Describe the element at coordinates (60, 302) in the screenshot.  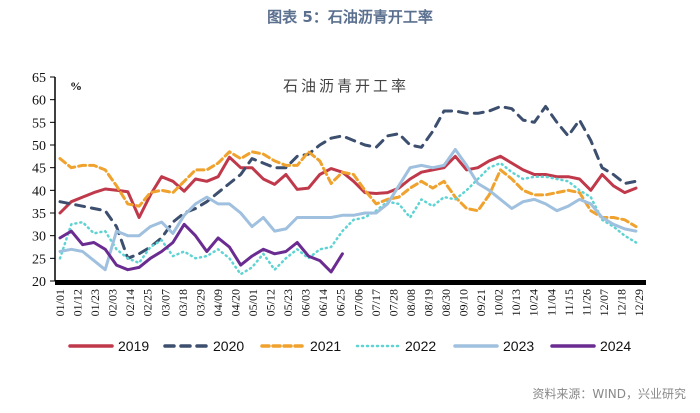
I see `x-tick-label: 01/01` at that location.